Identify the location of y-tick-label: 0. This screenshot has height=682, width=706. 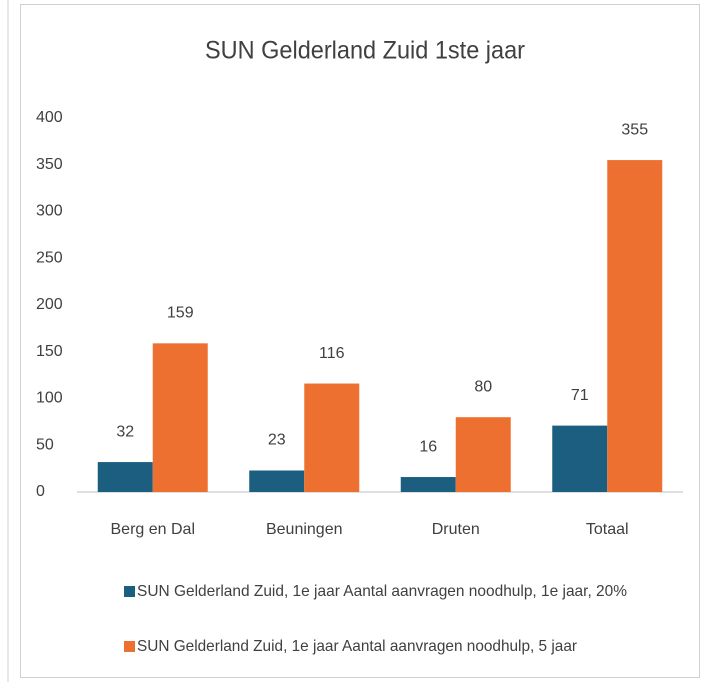
(40, 491).